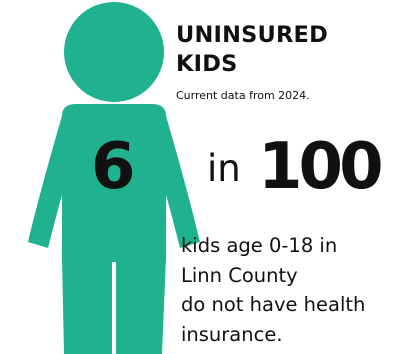 The height and width of the screenshot is (354, 404). What do you see at coordinates (252, 50) in the screenshot?
I see `headline: UNINSURED KIDS` at bounding box center [252, 50].